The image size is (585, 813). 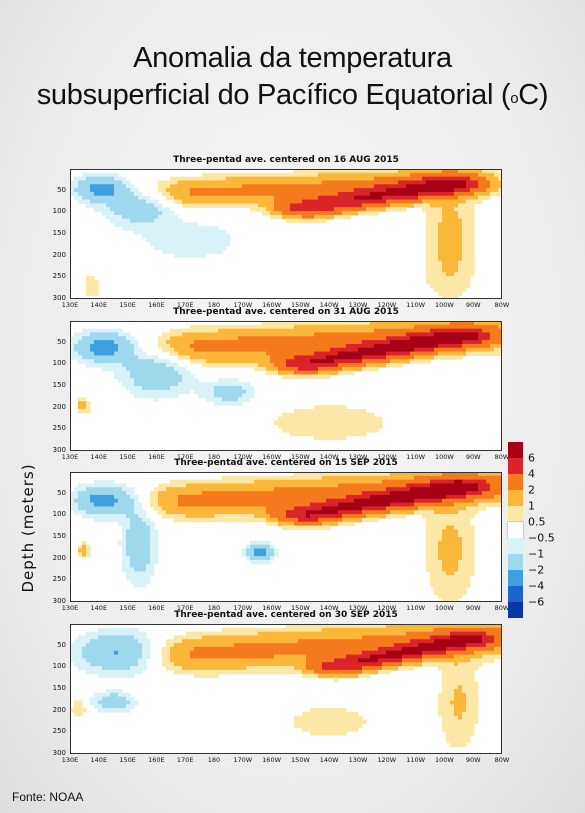 What do you see at coordinates (59, 536) in the screenshot?
I see `y-tick-label: 150` at bounding box center [59, 536].